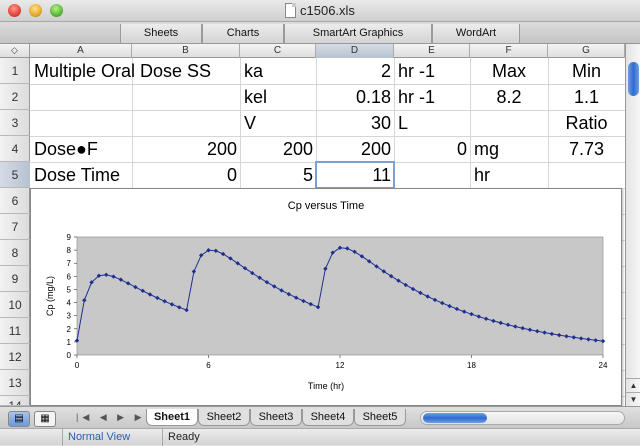 This screenshot has width=640, height=446. I want to click on cell-e1: hr -1, so click(417, 71).